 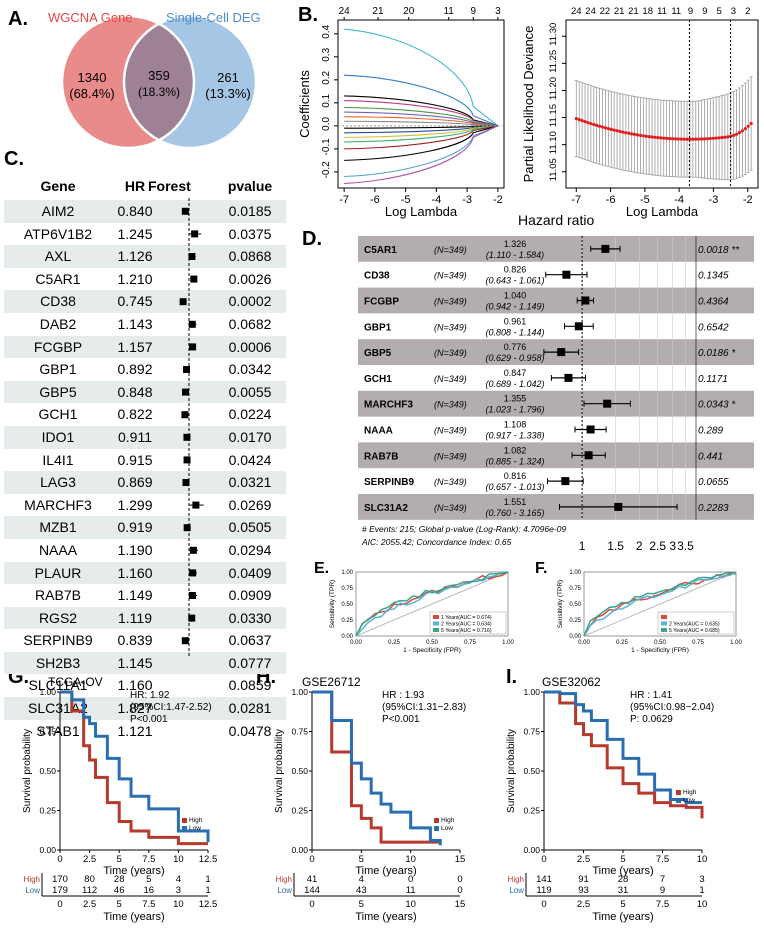 What do you see at coordinates (135, 504) in the screenshot?
I see `hr-value: 1.299` at bounding box center [135, 504].